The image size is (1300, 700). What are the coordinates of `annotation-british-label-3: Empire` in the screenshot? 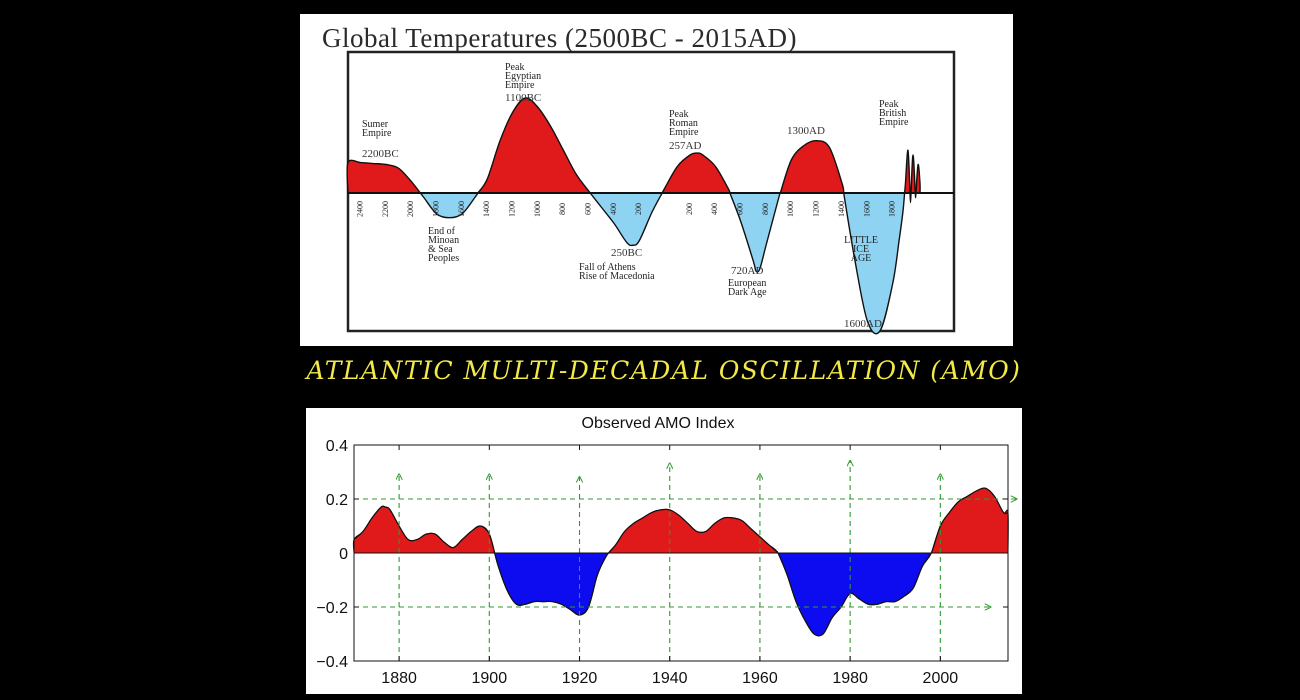 It's located at (894, 122).